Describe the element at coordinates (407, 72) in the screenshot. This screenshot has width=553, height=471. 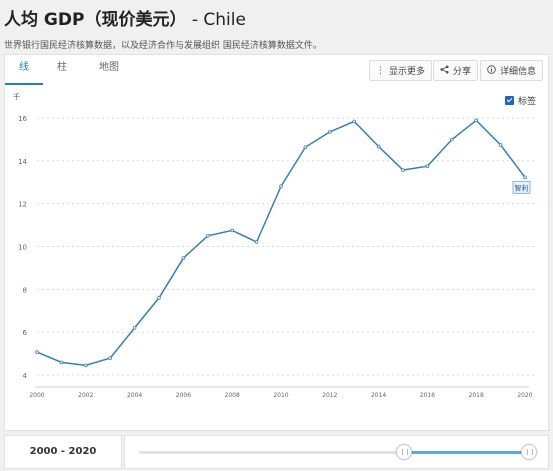
I see `show-more-label: 显示更多` at that location.